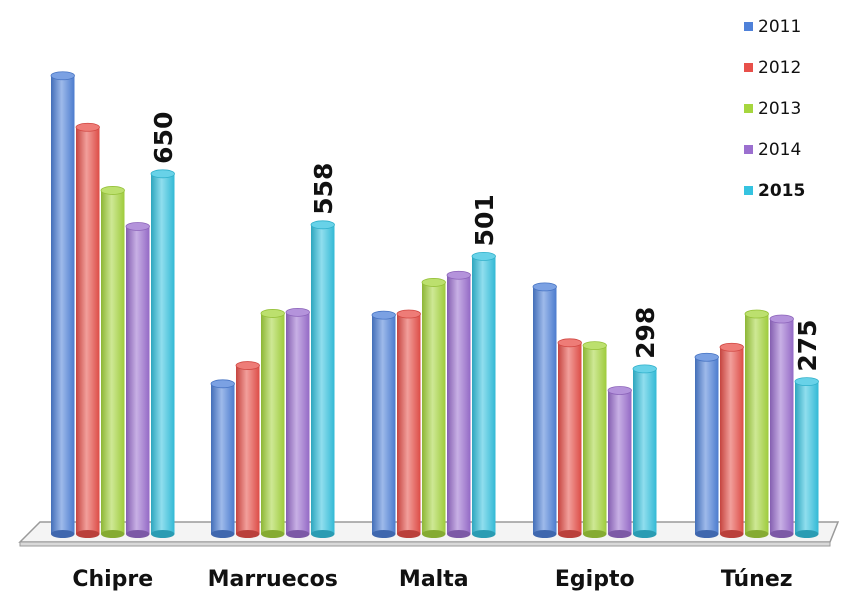 The width and height of the screenshot is (850, 593). What do you see at coordinates (458, 404) in the screenshot?
I see `bar-malta-2014` at bounding box center [458, 404].